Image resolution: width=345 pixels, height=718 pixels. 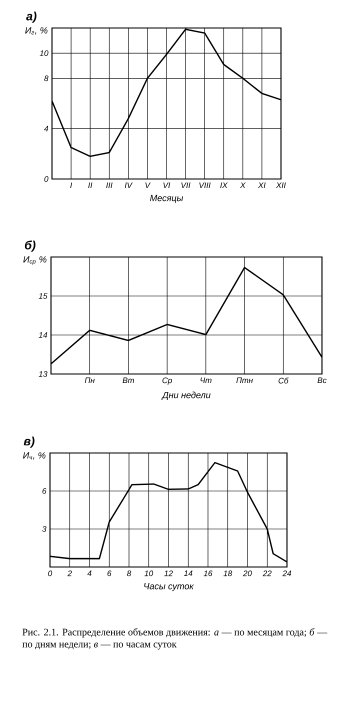 What do you see at coordinates (208, 573) in the screenshot?
I see `x-tick-label: 16` at bounding box center [208, 573].